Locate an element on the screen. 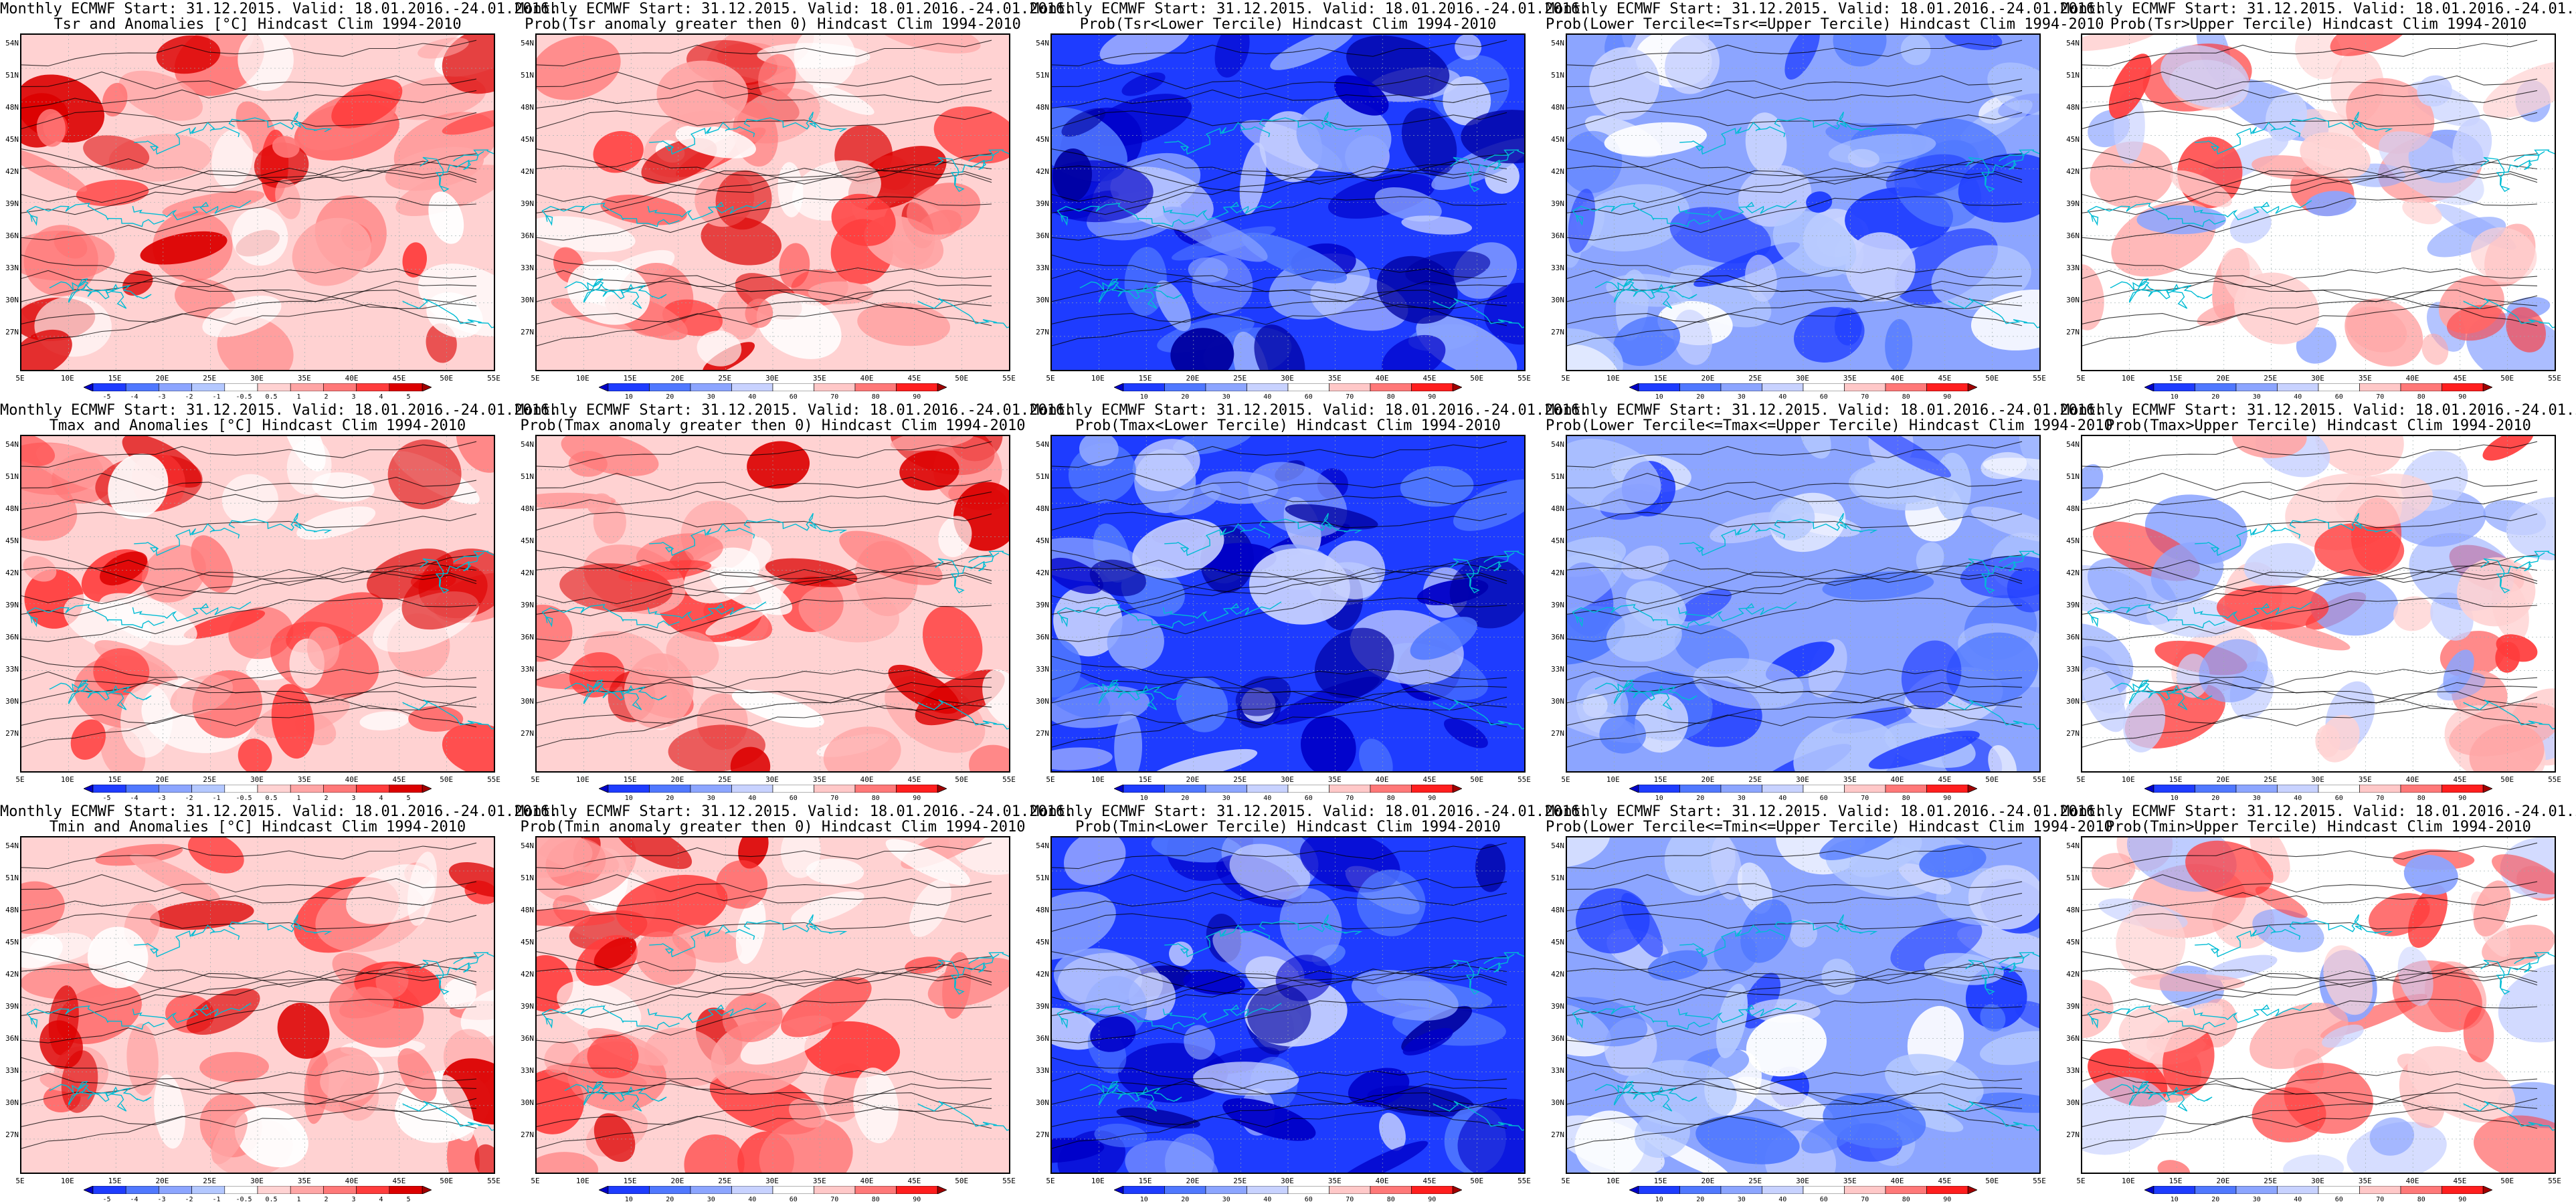  colorbar-tick-label: 20 is located at coordinates (2215, 1199).